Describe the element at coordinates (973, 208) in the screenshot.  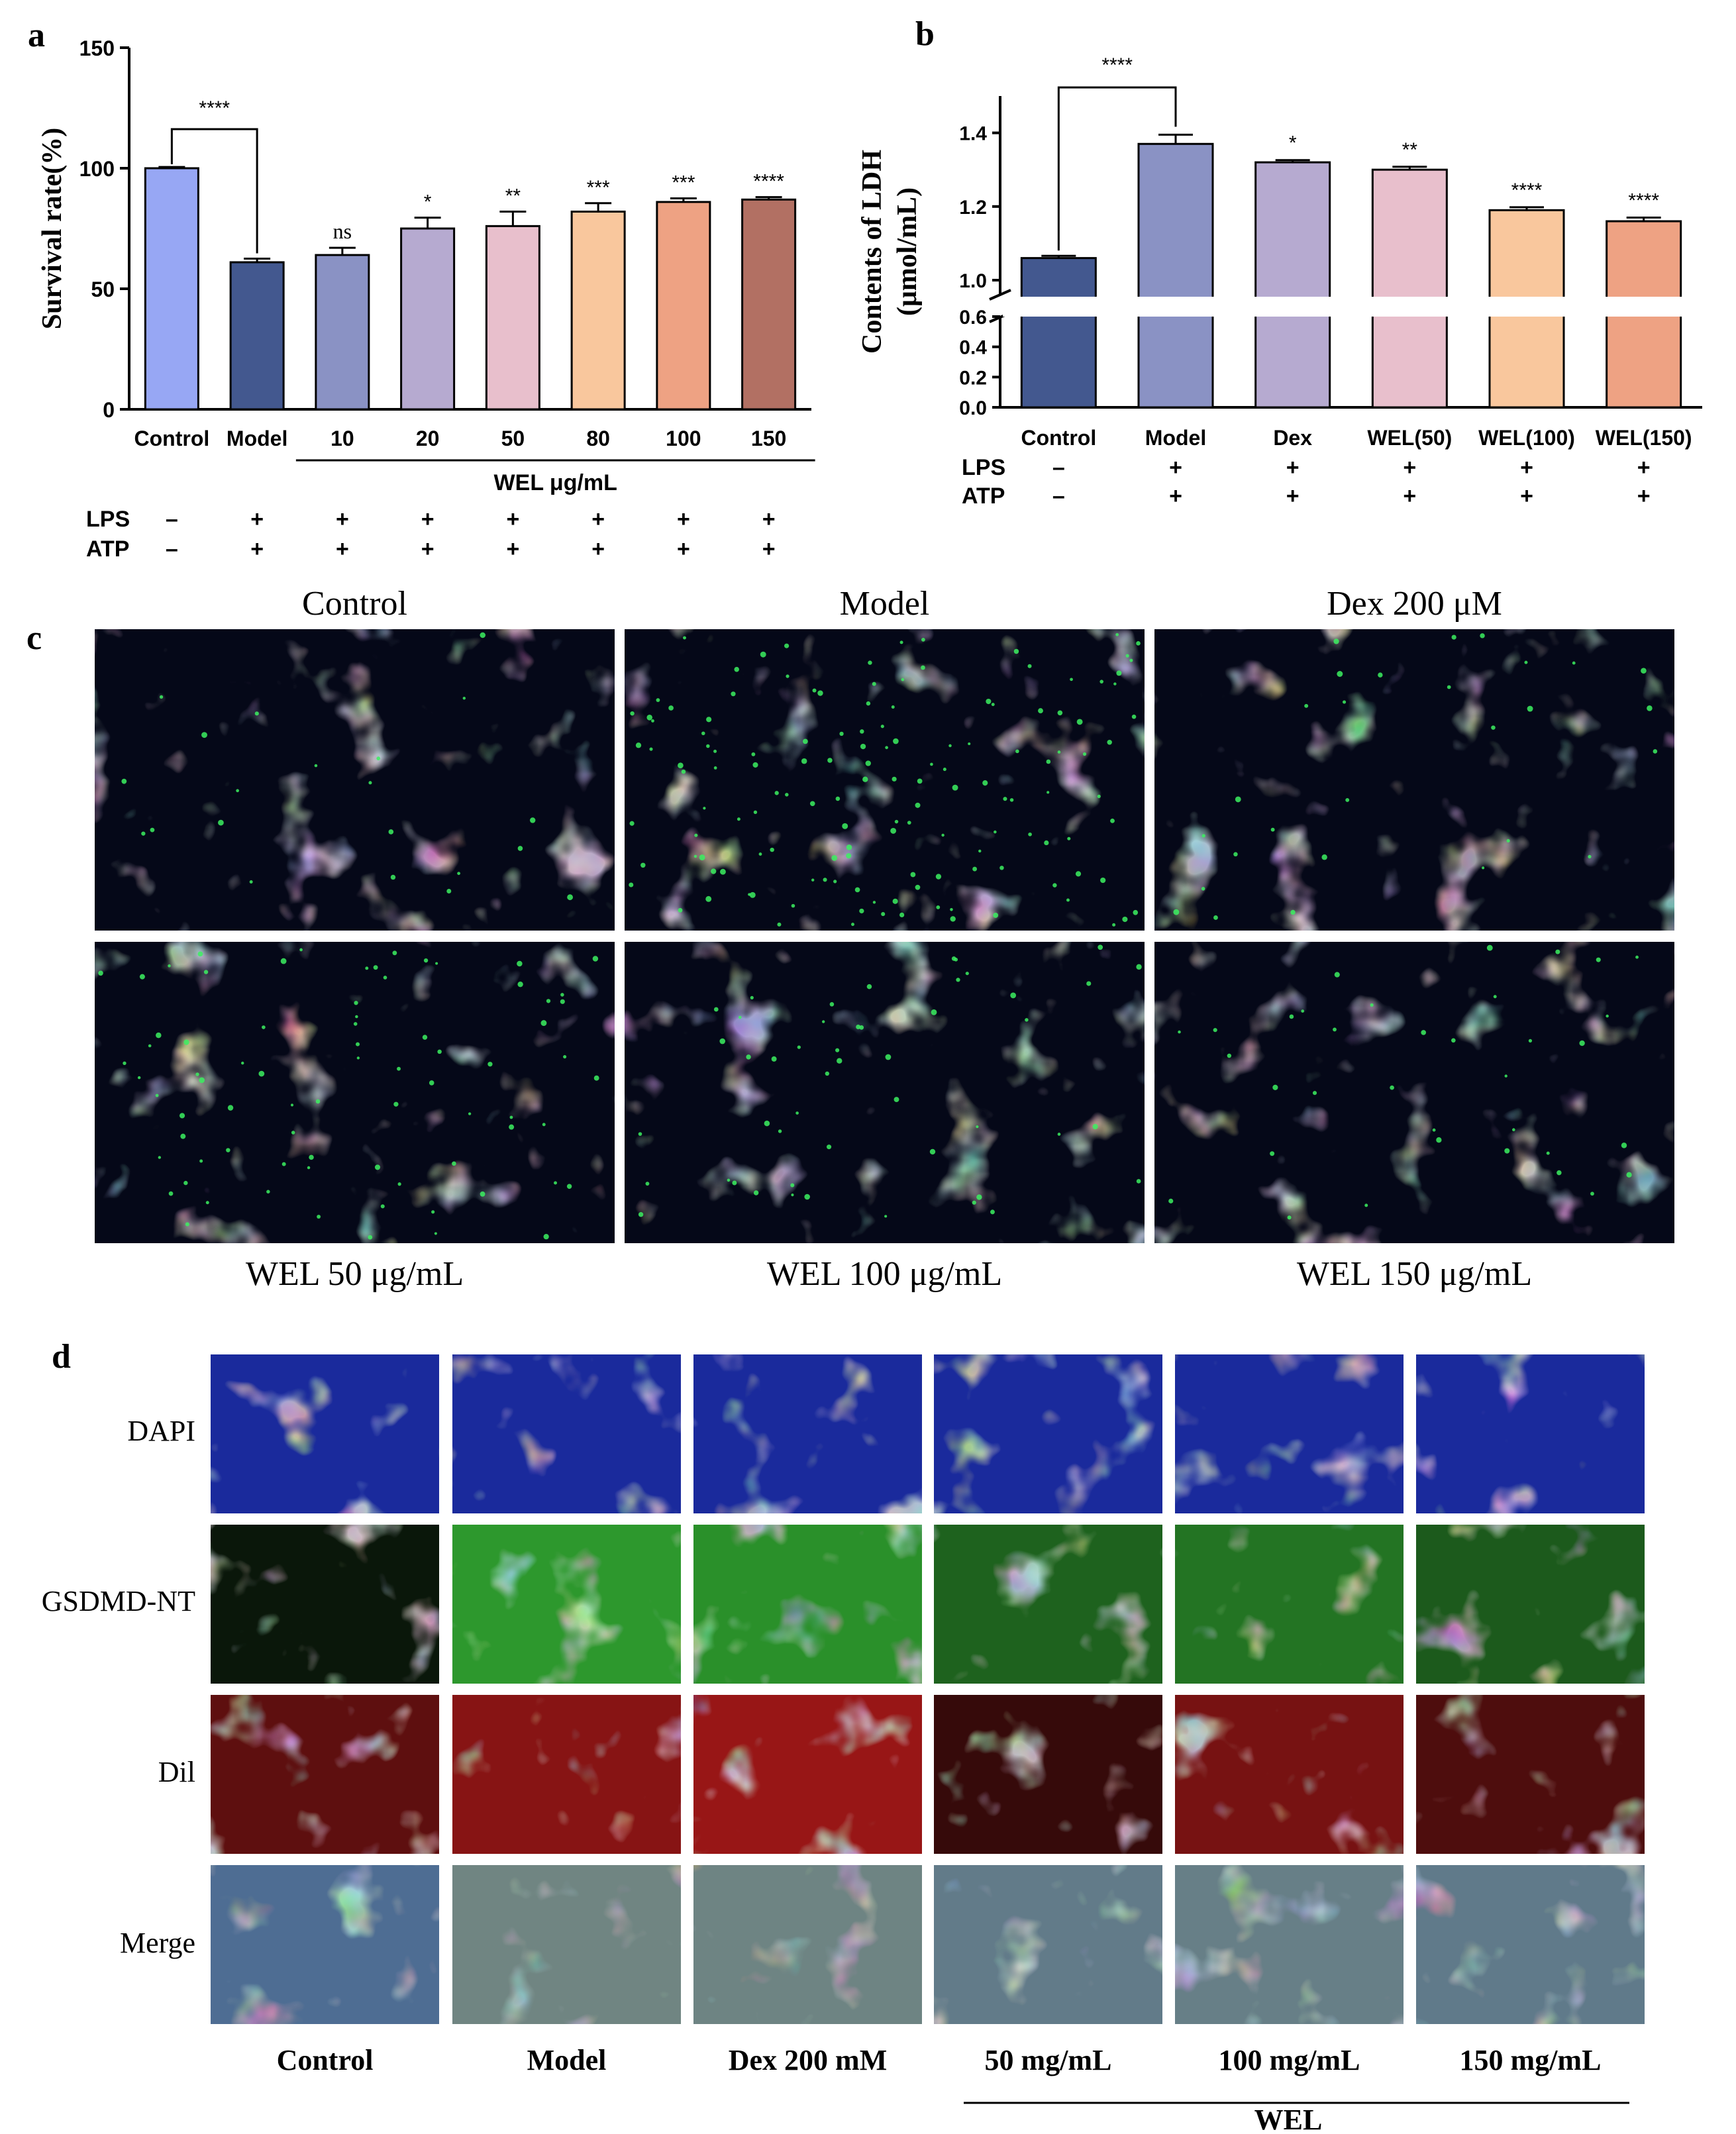
I see `y-tick-label-b: 1.2` at that location.